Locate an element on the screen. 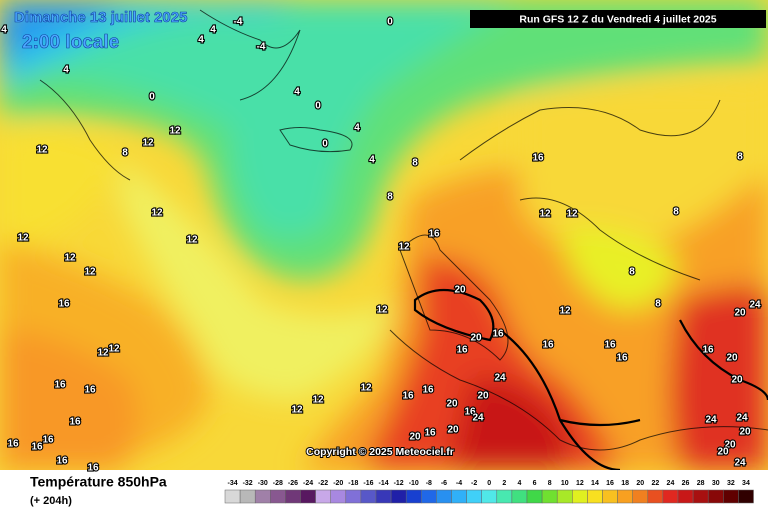 This screenshot has width=768, height=512. scale-label: 20 is located at coordinates (640, 483).